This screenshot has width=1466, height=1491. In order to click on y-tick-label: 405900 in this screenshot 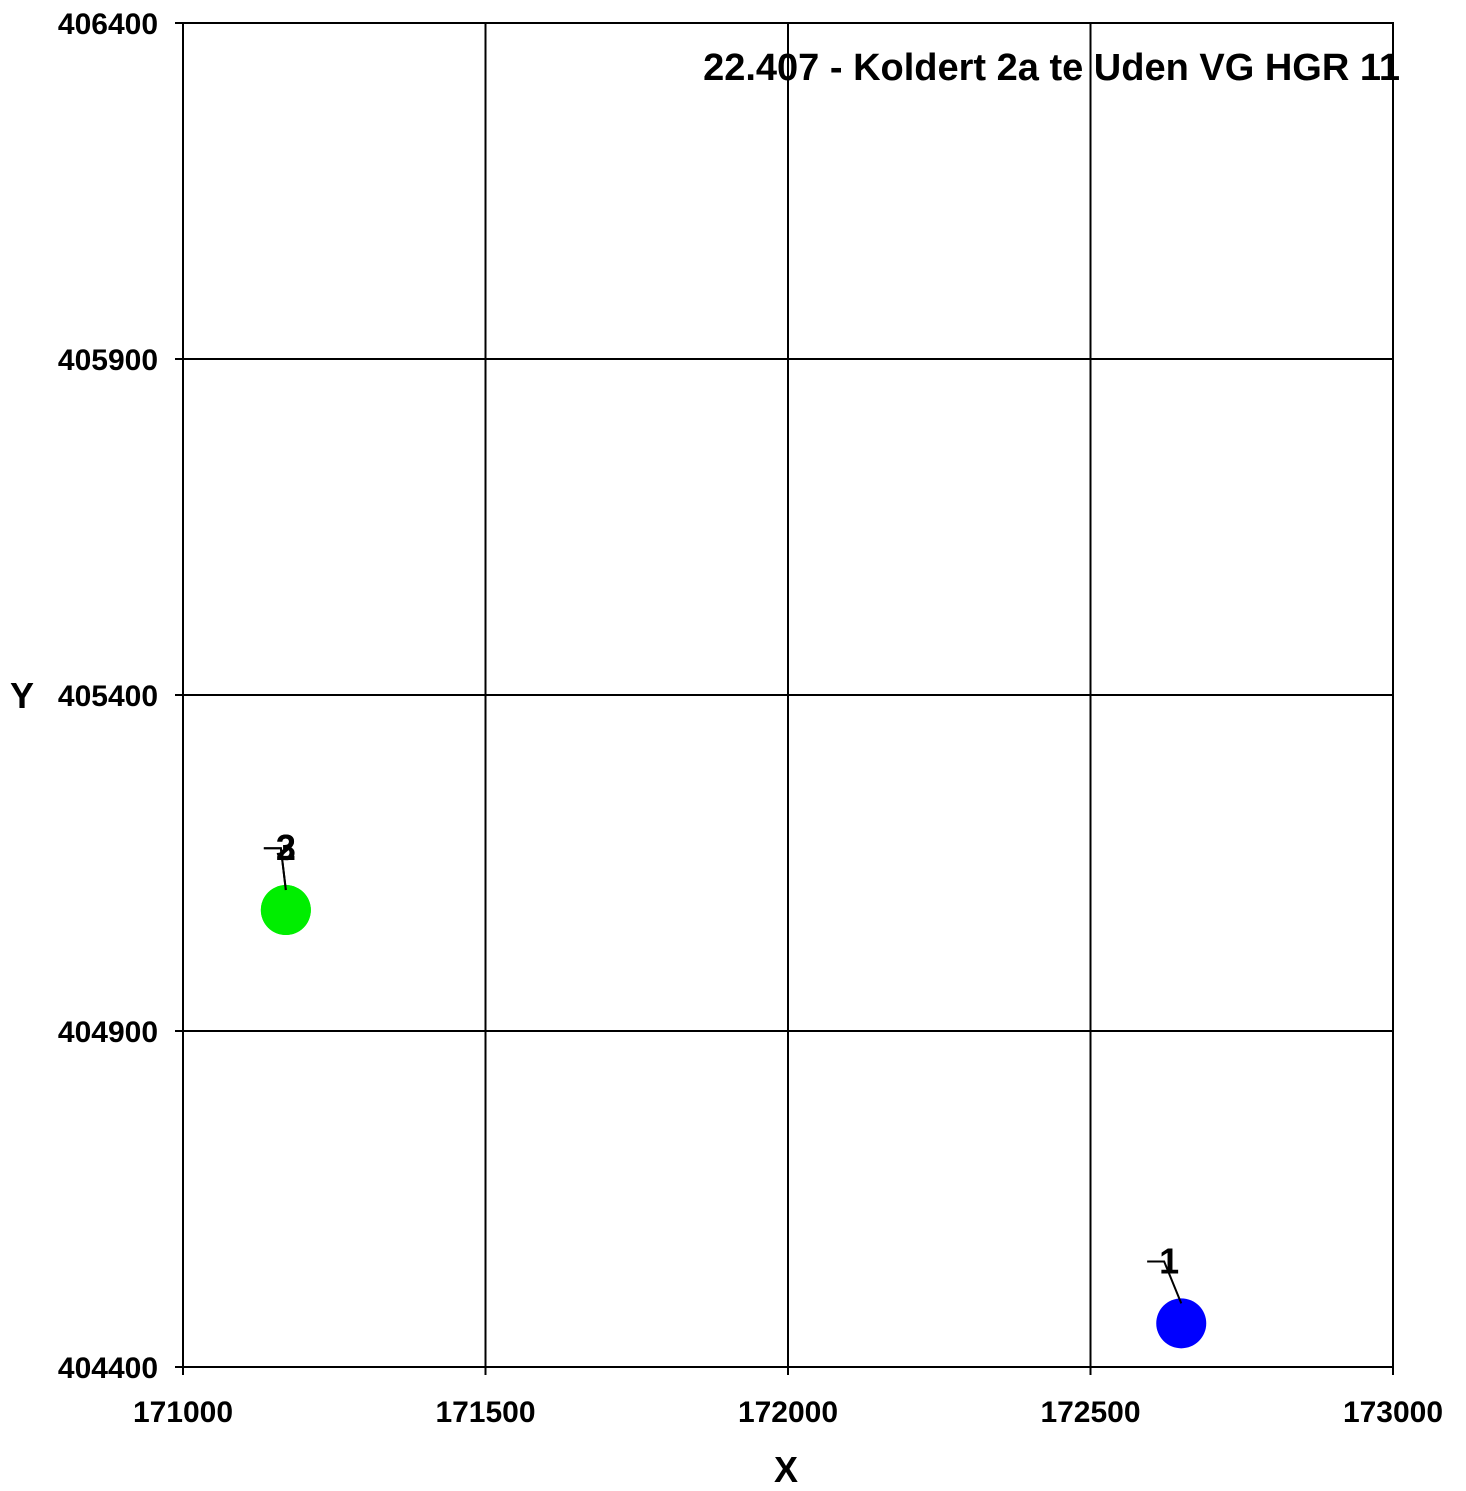, I will do `click(108, 360)`.